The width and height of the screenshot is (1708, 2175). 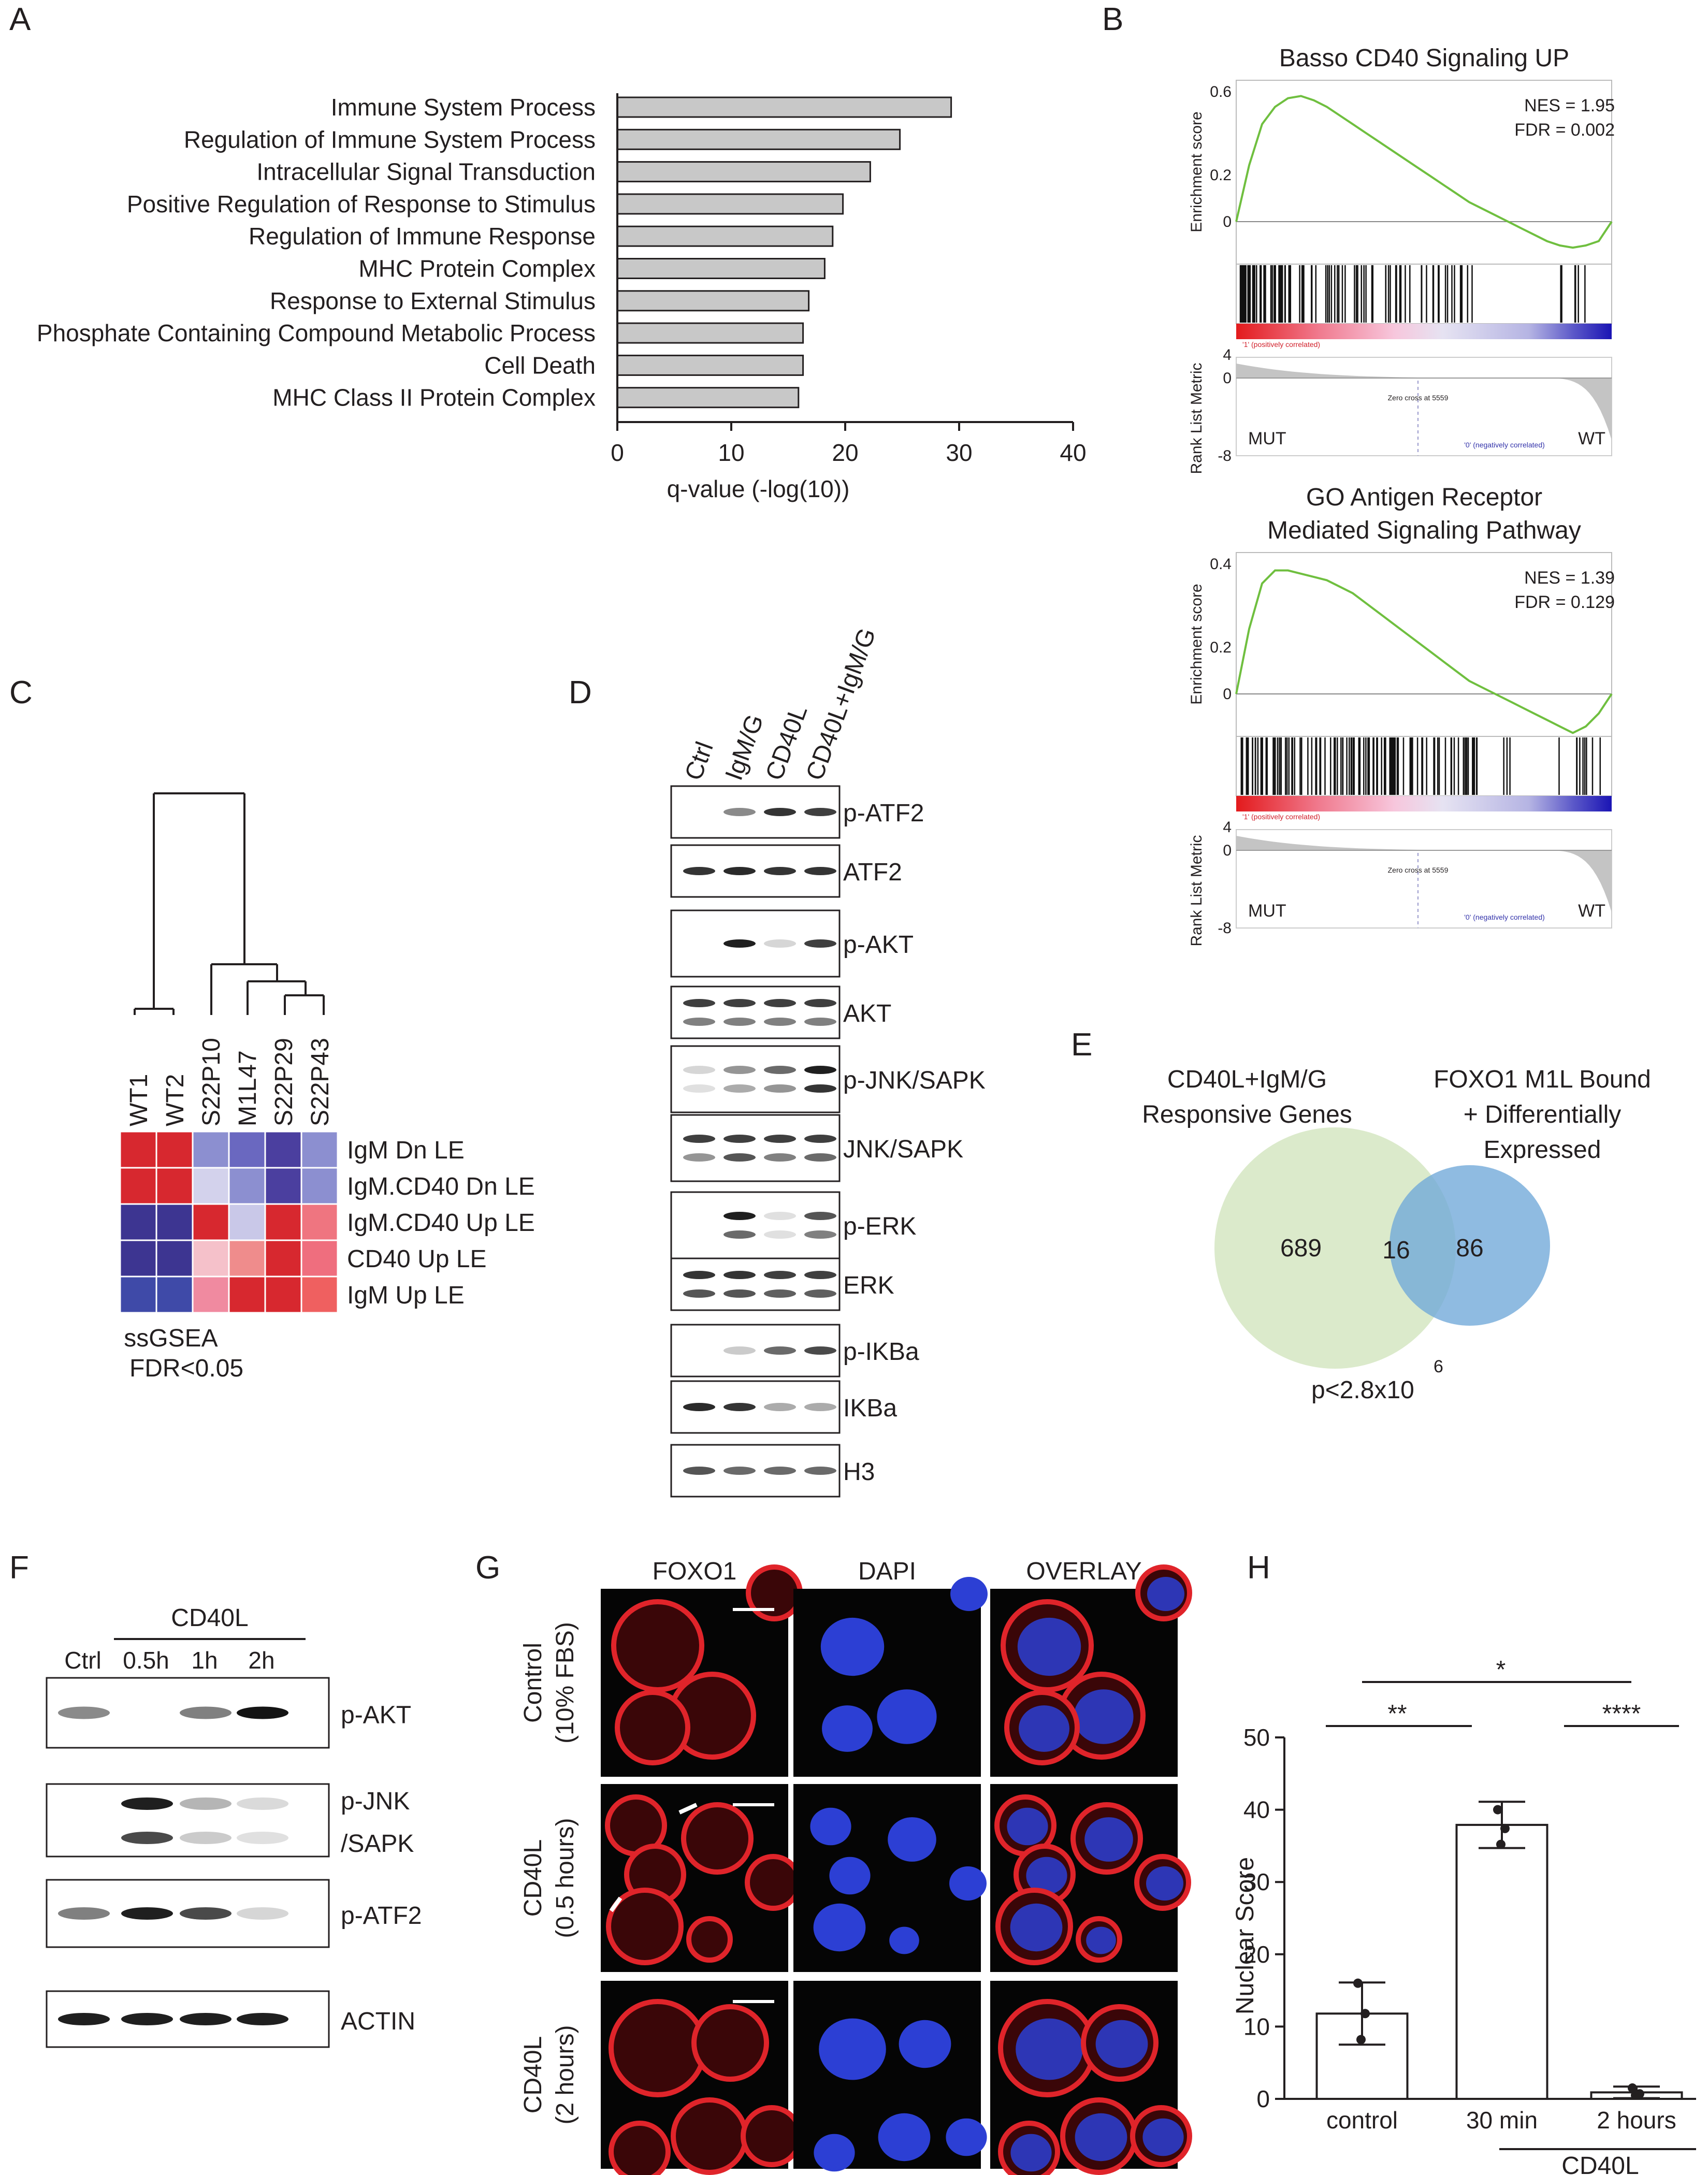 I want to click on x-category-label: control, so click(x=1362, y=2121).